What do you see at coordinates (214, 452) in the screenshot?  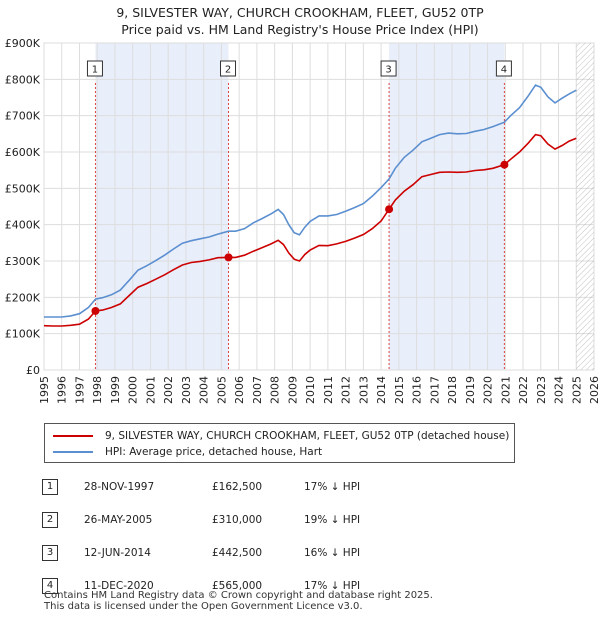 I see `legend-label-hpi: HPI: Average price, detached house, Hart` at bounding box center [214, 452].